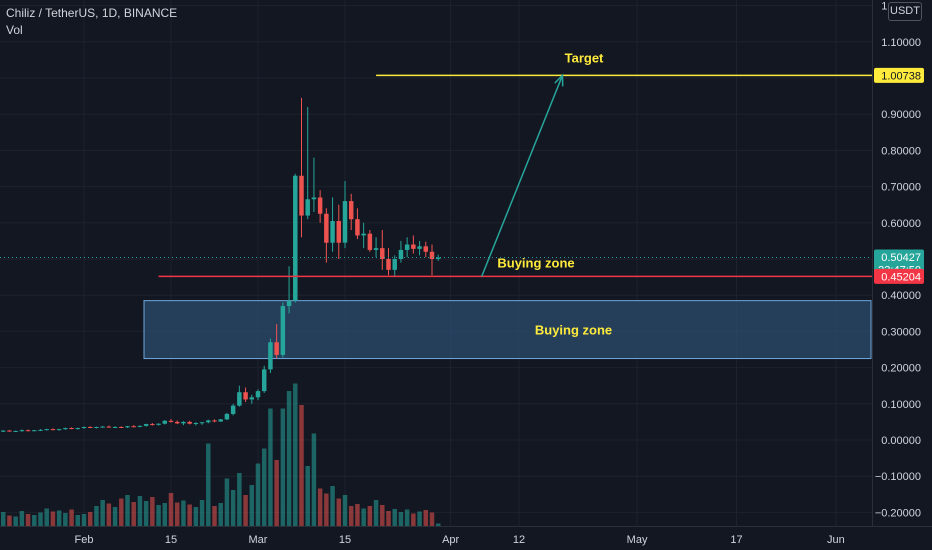  I want to click on price-label-target: 1.00738, so click(899, 75).